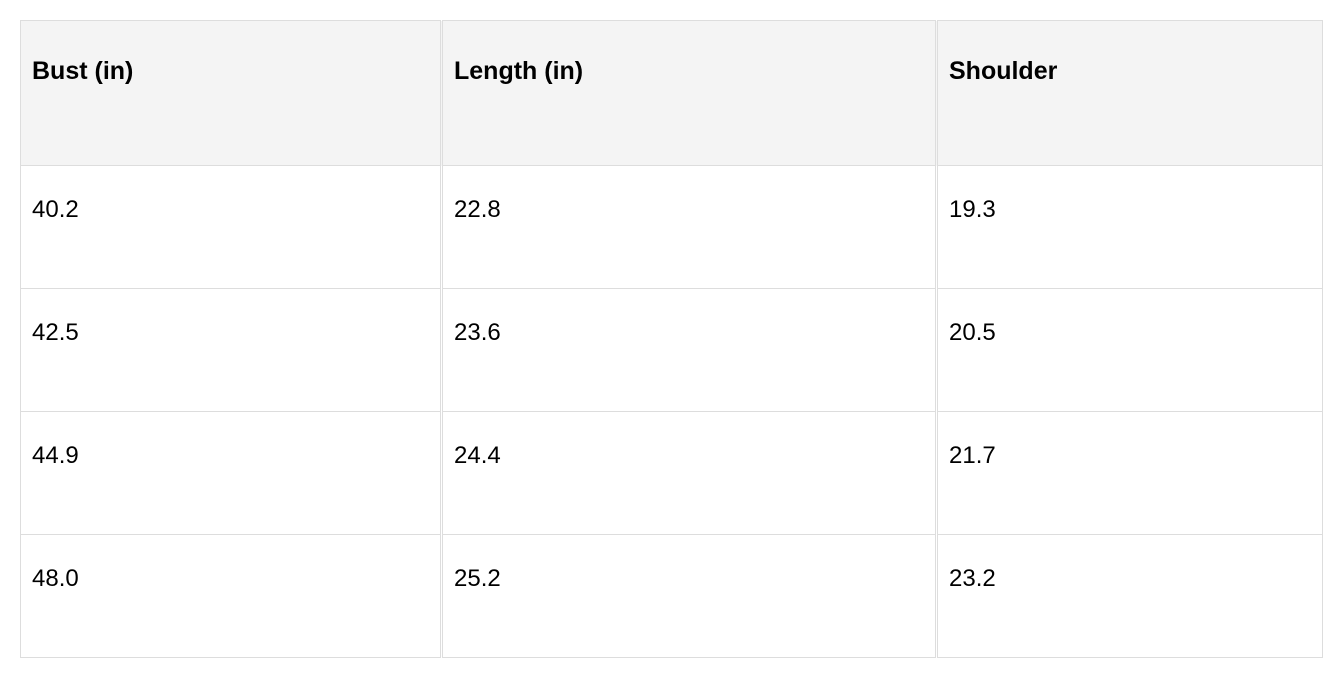  I want to click on cell-bust: 44.9, so click(231, 473).